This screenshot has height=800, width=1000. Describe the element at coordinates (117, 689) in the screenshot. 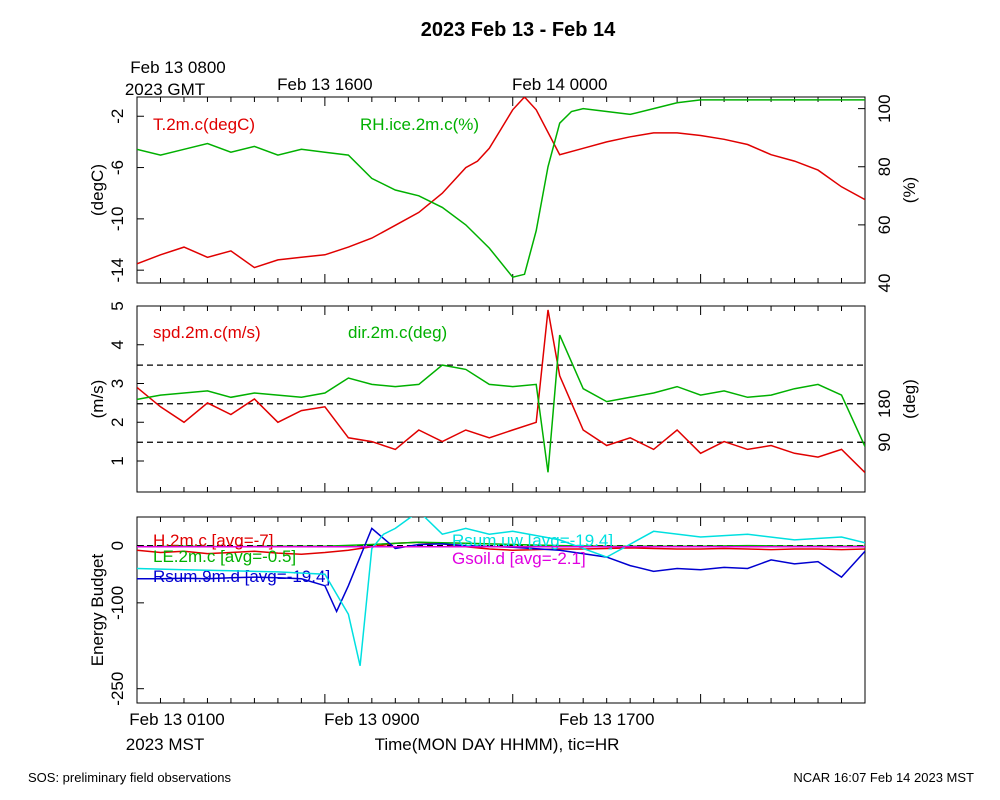

I see `y-tick-label: -250` at that location.